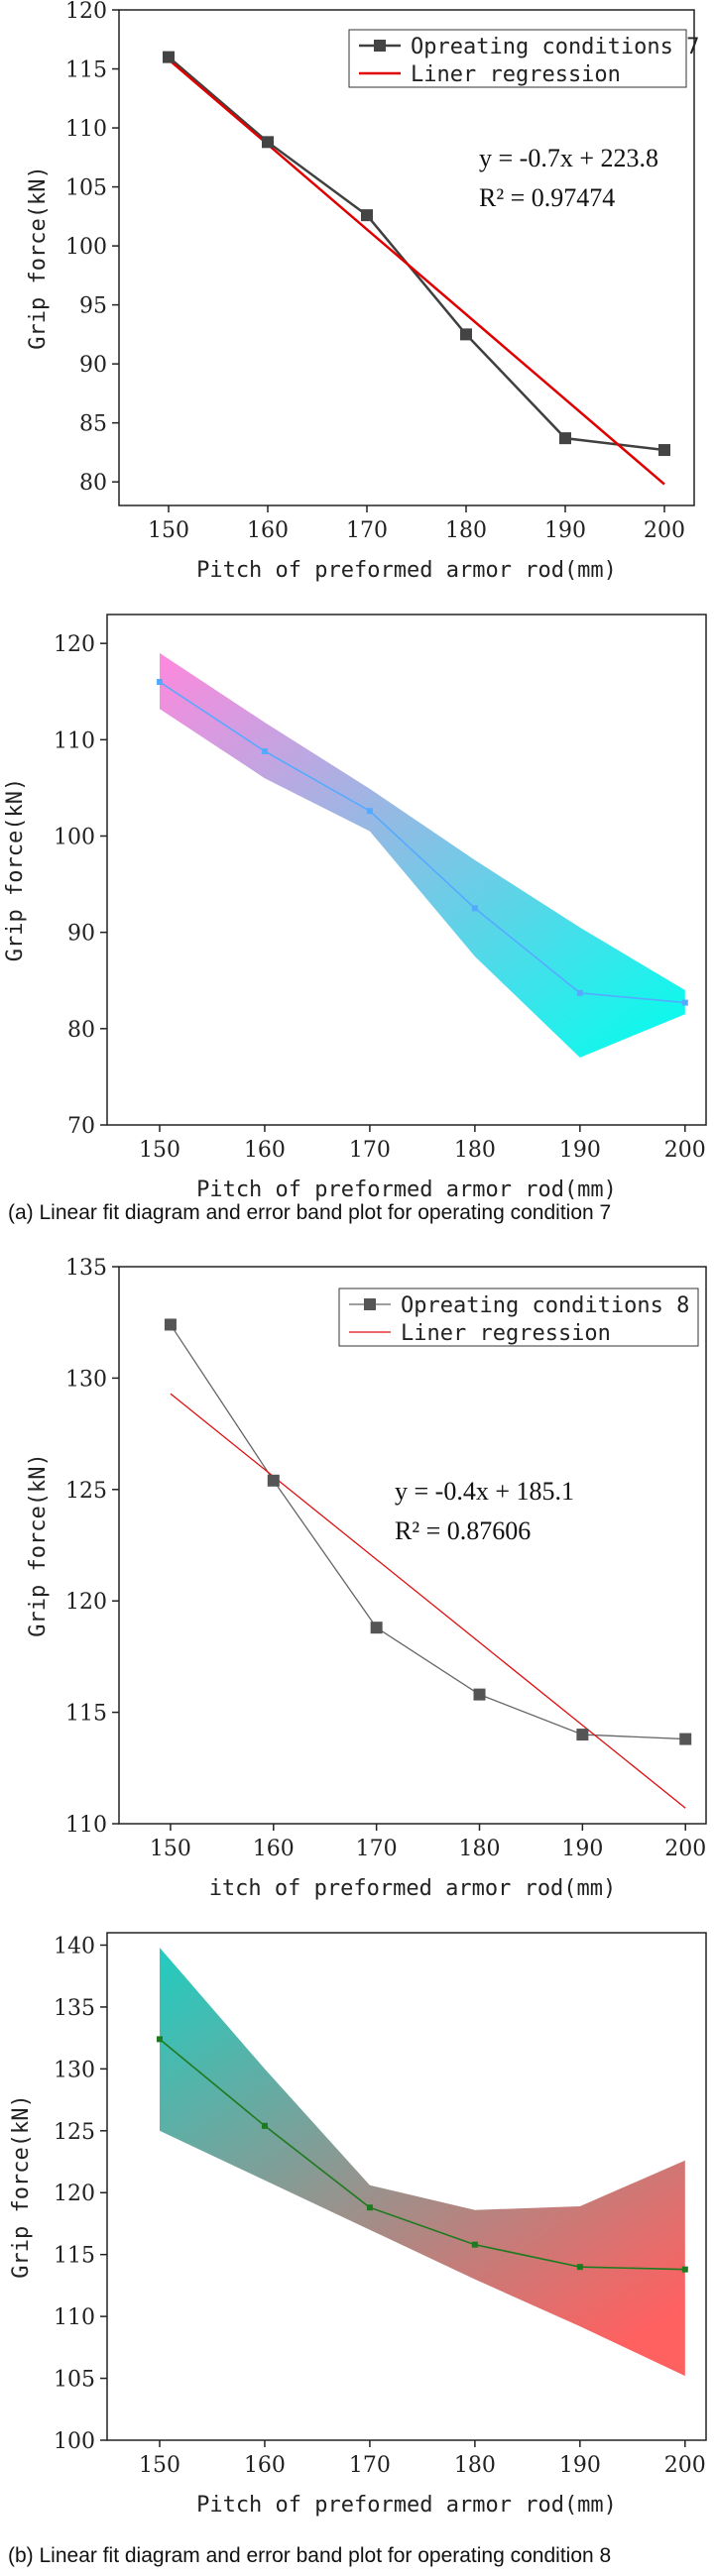 Image resolution: width=714 pixels, height=2576 pixels. Describe the element at coordinates (74, 1946) in the screenshot. I see `y-tick-label: 140` at that location.